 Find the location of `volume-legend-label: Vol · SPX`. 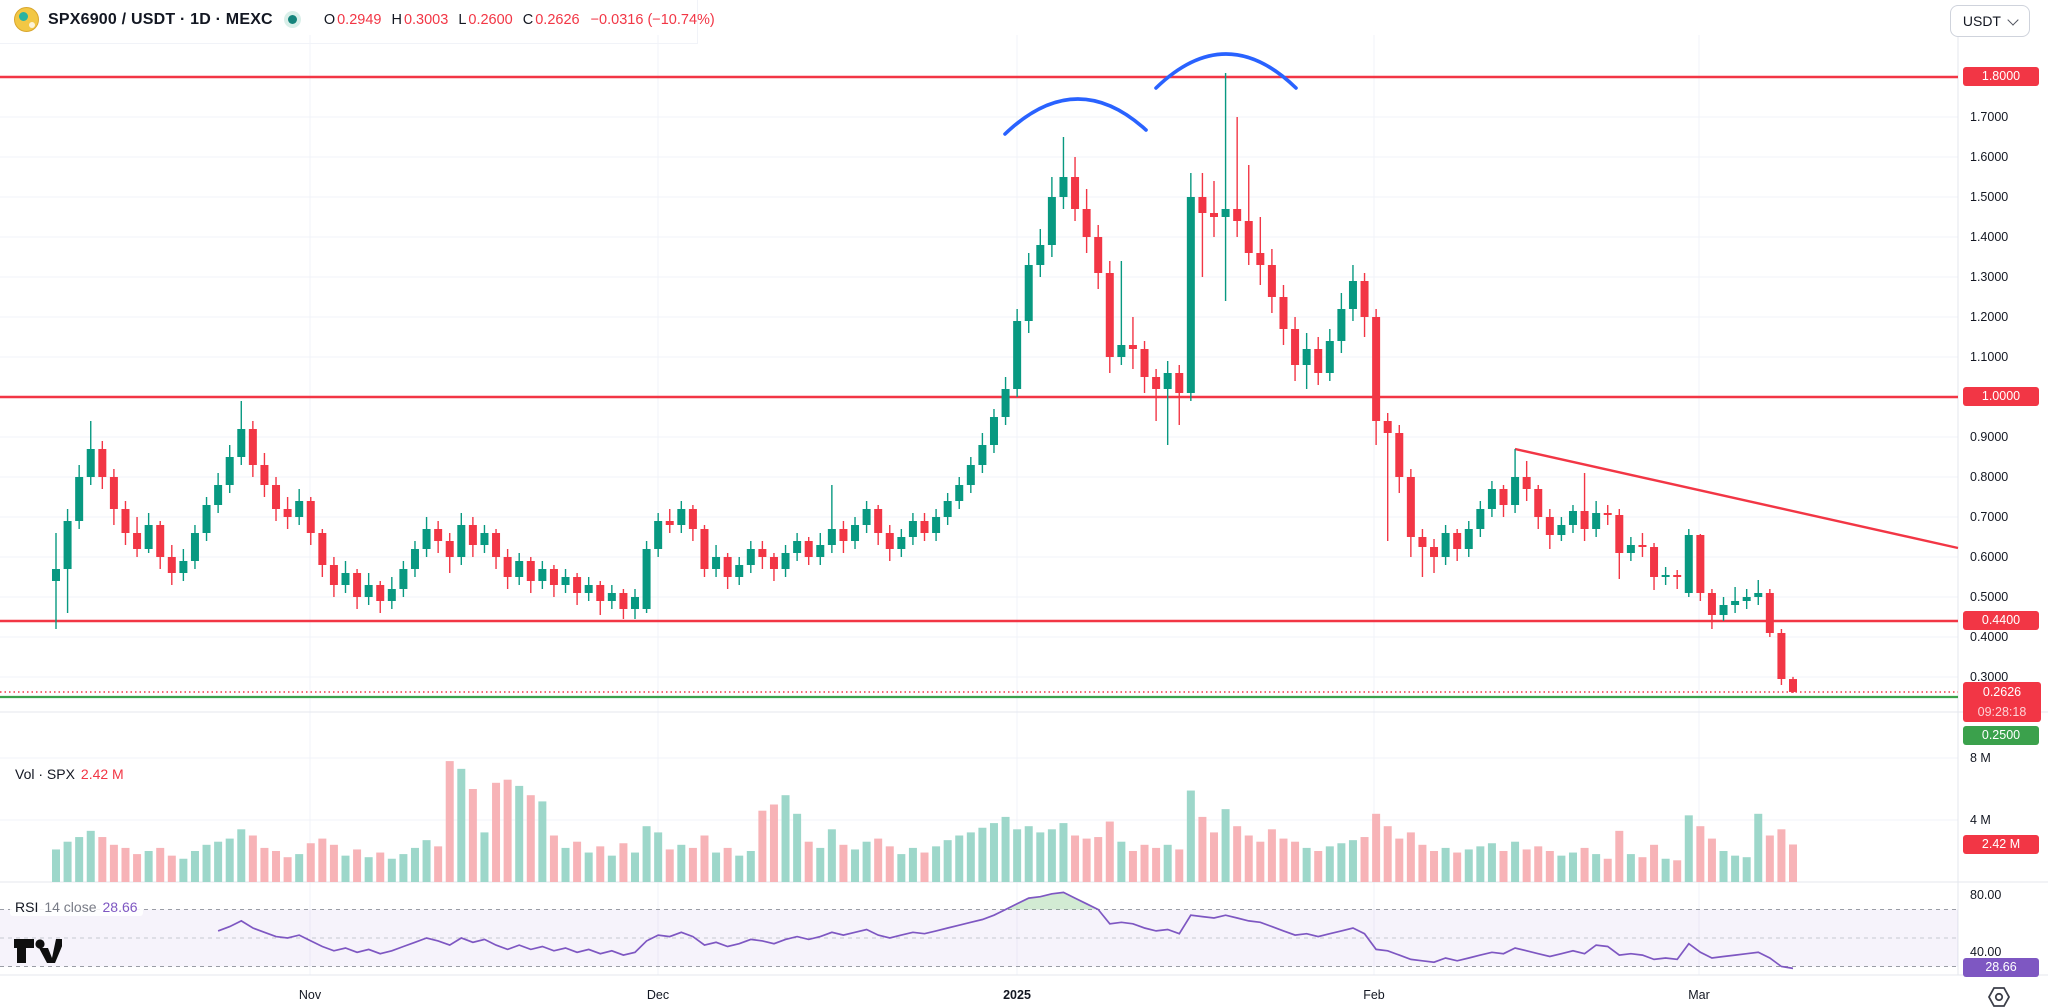

volume-legend-label: Vol · SPX is located at coordinates (45, 774).